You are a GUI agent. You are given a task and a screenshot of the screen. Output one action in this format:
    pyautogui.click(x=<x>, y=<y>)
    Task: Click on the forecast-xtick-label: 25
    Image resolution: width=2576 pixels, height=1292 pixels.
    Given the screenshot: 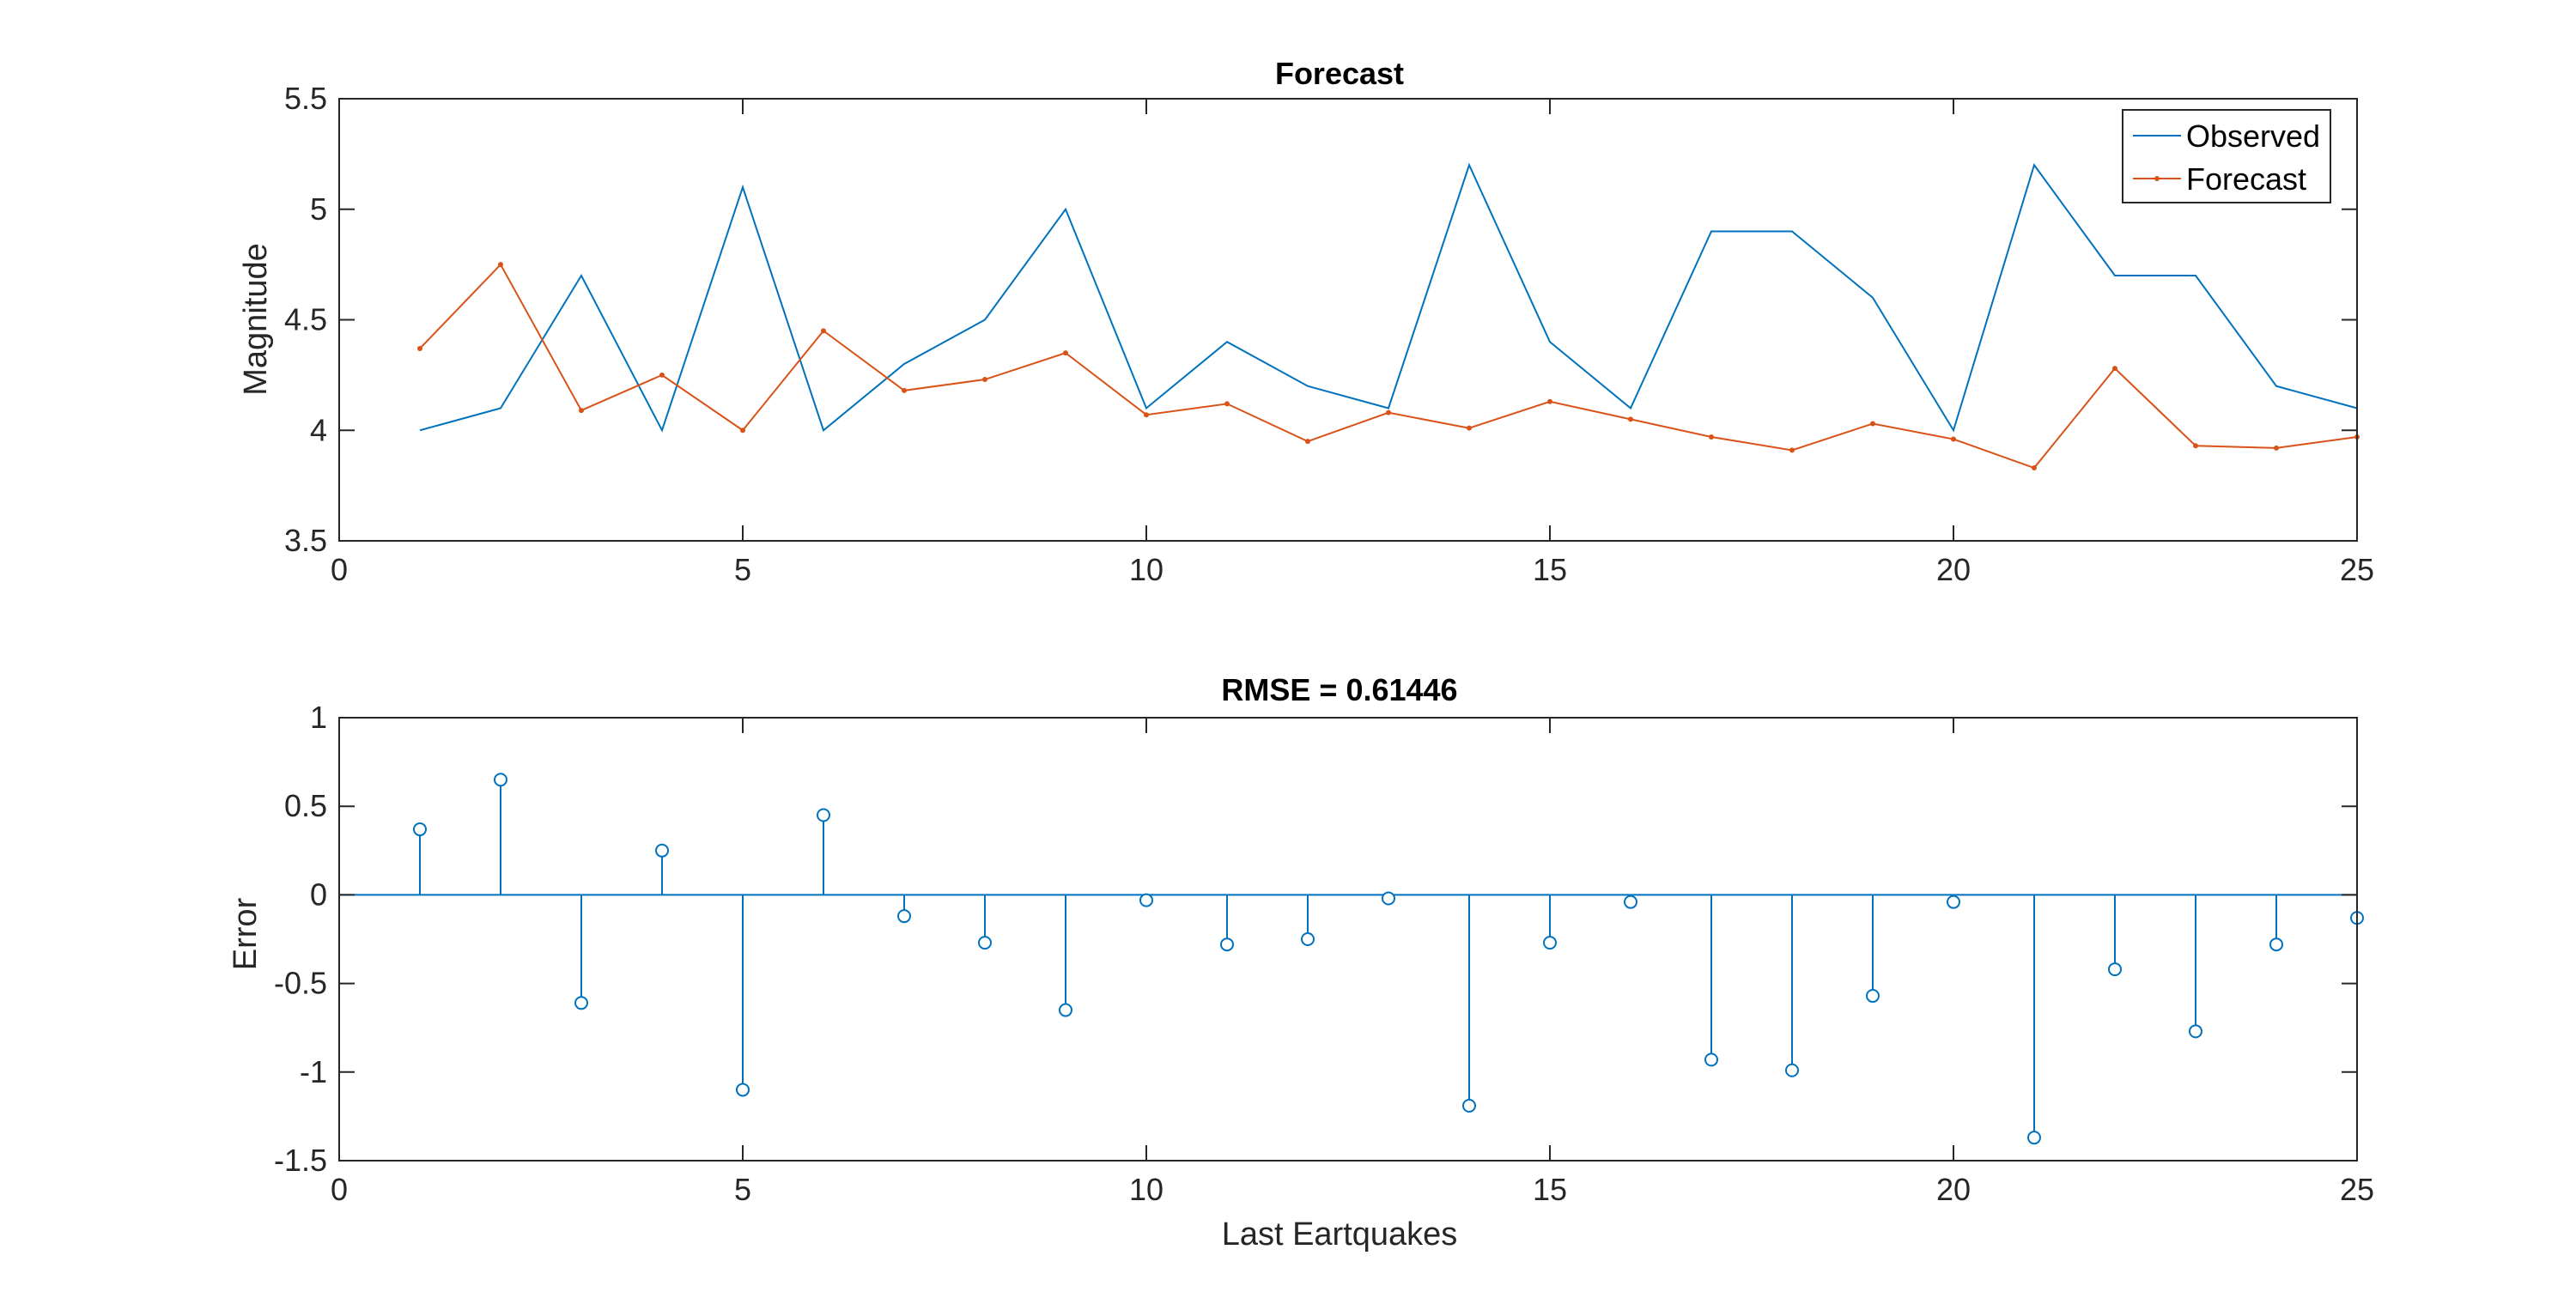 What is the action you would take?
    pyautogui.click(x=2357, y=569)
    